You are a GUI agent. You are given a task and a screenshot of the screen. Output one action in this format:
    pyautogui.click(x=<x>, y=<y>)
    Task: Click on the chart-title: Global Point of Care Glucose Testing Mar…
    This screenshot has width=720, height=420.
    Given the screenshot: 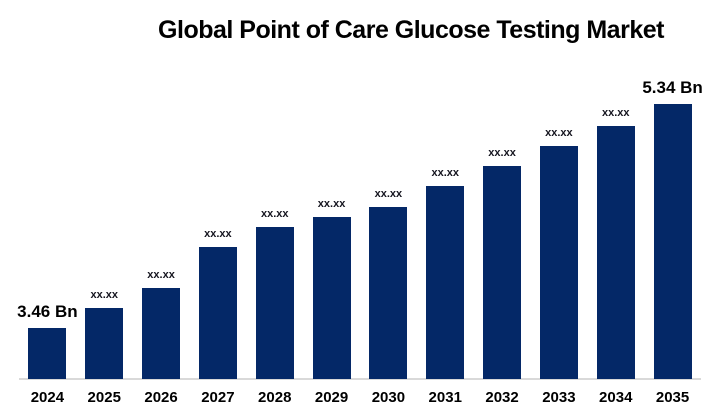 What is the action you would take?
    pyautogui.click(x=411, y=30)
    